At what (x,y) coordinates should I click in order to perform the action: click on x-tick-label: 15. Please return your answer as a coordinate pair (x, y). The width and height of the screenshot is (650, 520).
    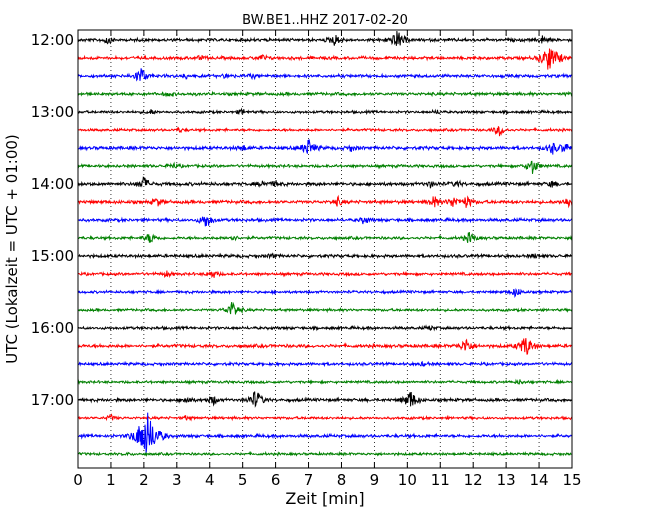
    Looking at the image, I should click on (571, 480).